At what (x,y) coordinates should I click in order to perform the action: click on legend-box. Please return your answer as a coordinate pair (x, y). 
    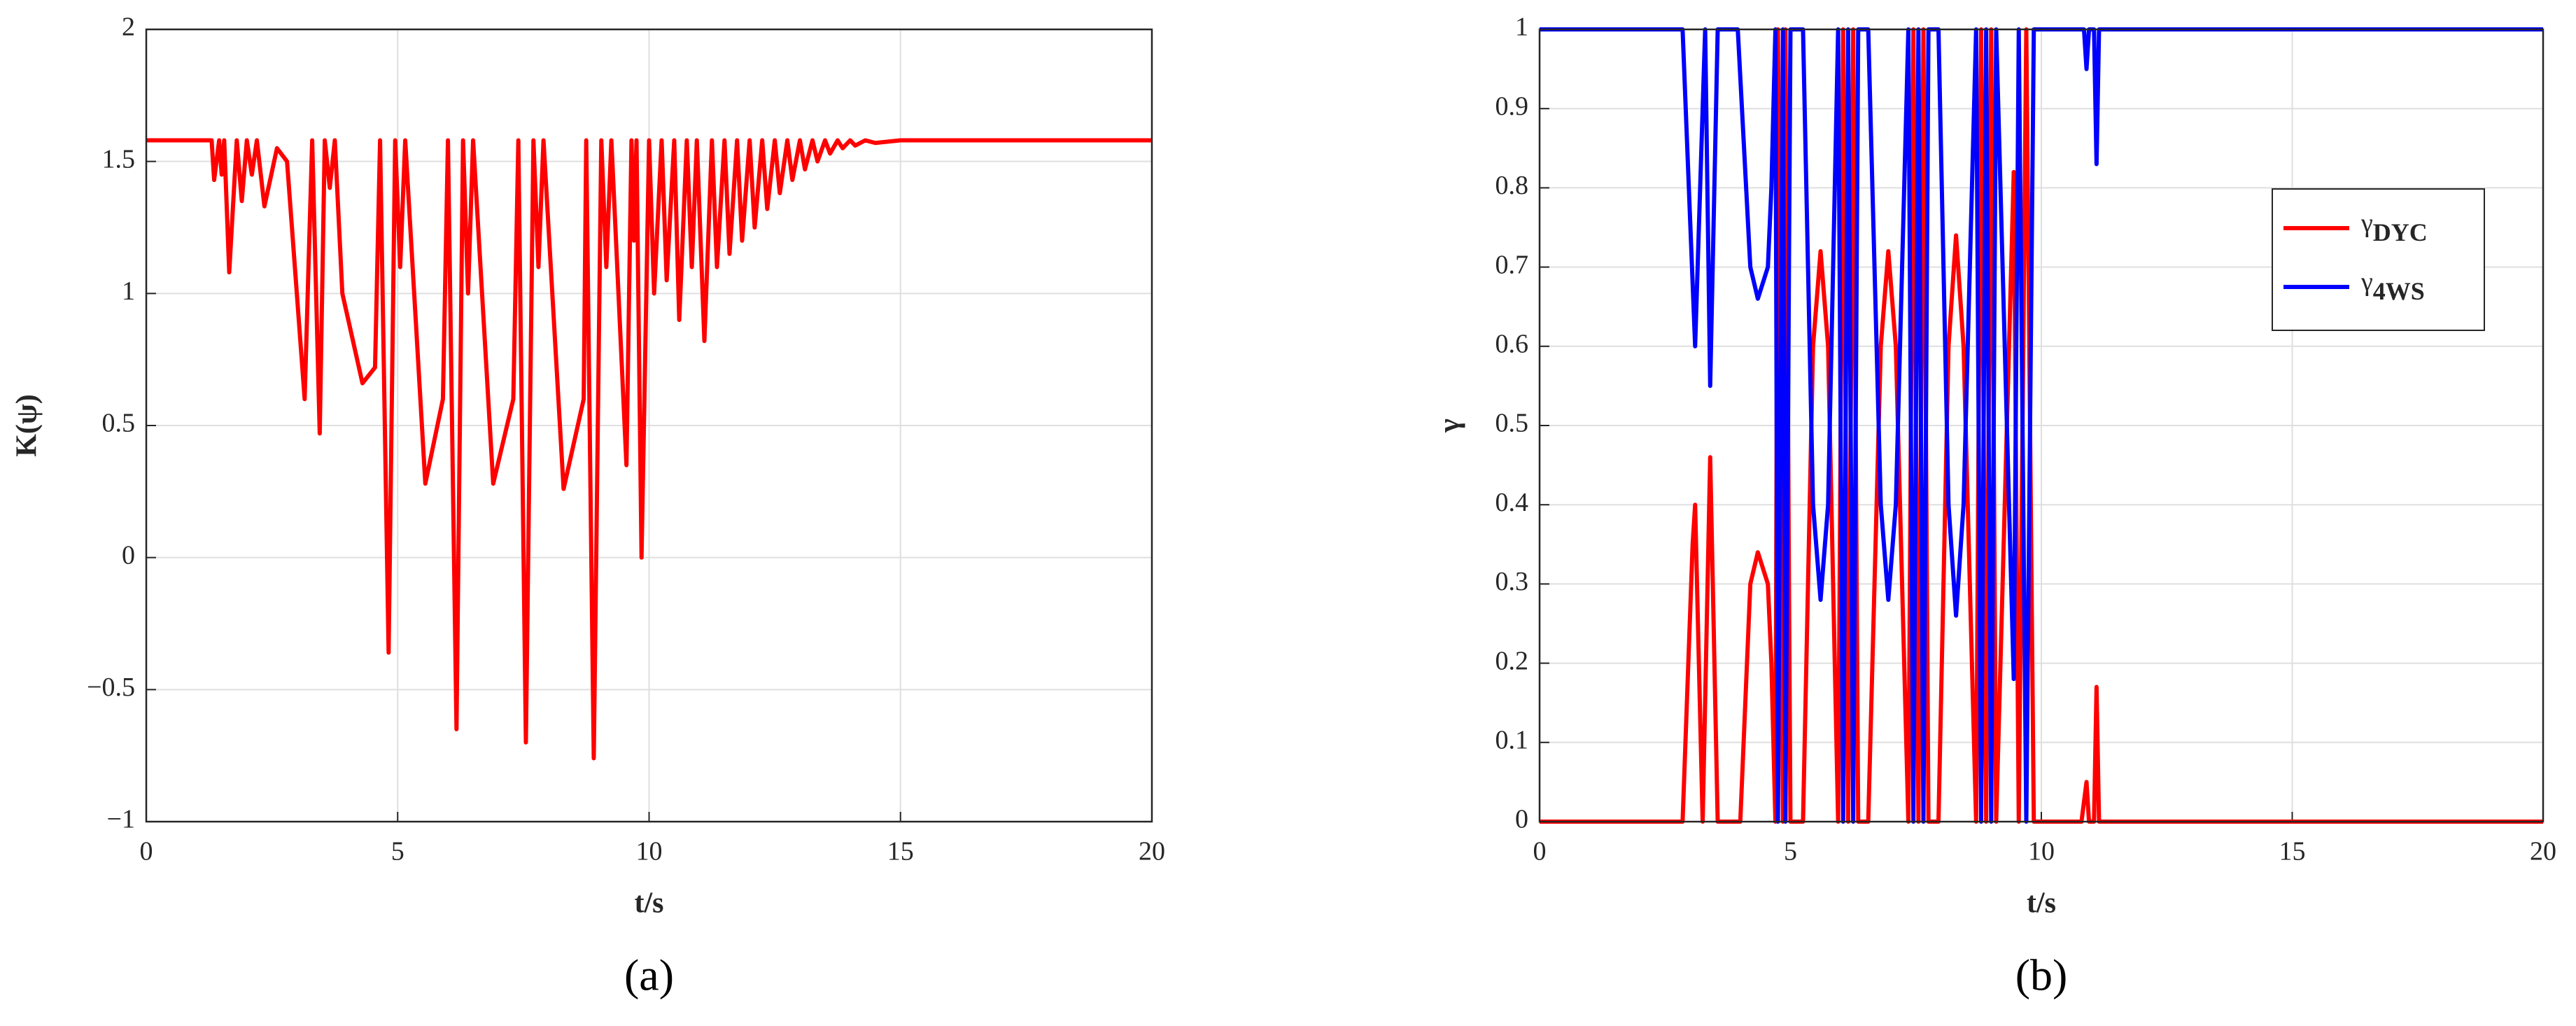
    Looking at the image, I should click on (2378, 259).